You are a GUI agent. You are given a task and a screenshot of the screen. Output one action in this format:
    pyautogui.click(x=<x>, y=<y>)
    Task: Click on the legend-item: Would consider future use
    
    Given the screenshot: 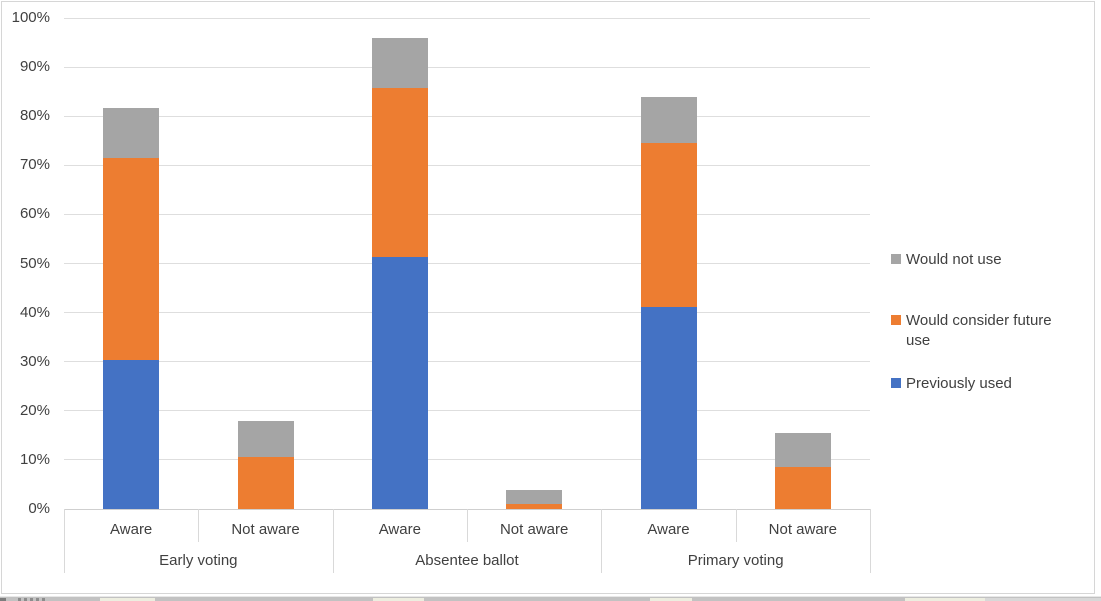 What is the action you would take?
    pyautogui.click(x=977, y=331)
    